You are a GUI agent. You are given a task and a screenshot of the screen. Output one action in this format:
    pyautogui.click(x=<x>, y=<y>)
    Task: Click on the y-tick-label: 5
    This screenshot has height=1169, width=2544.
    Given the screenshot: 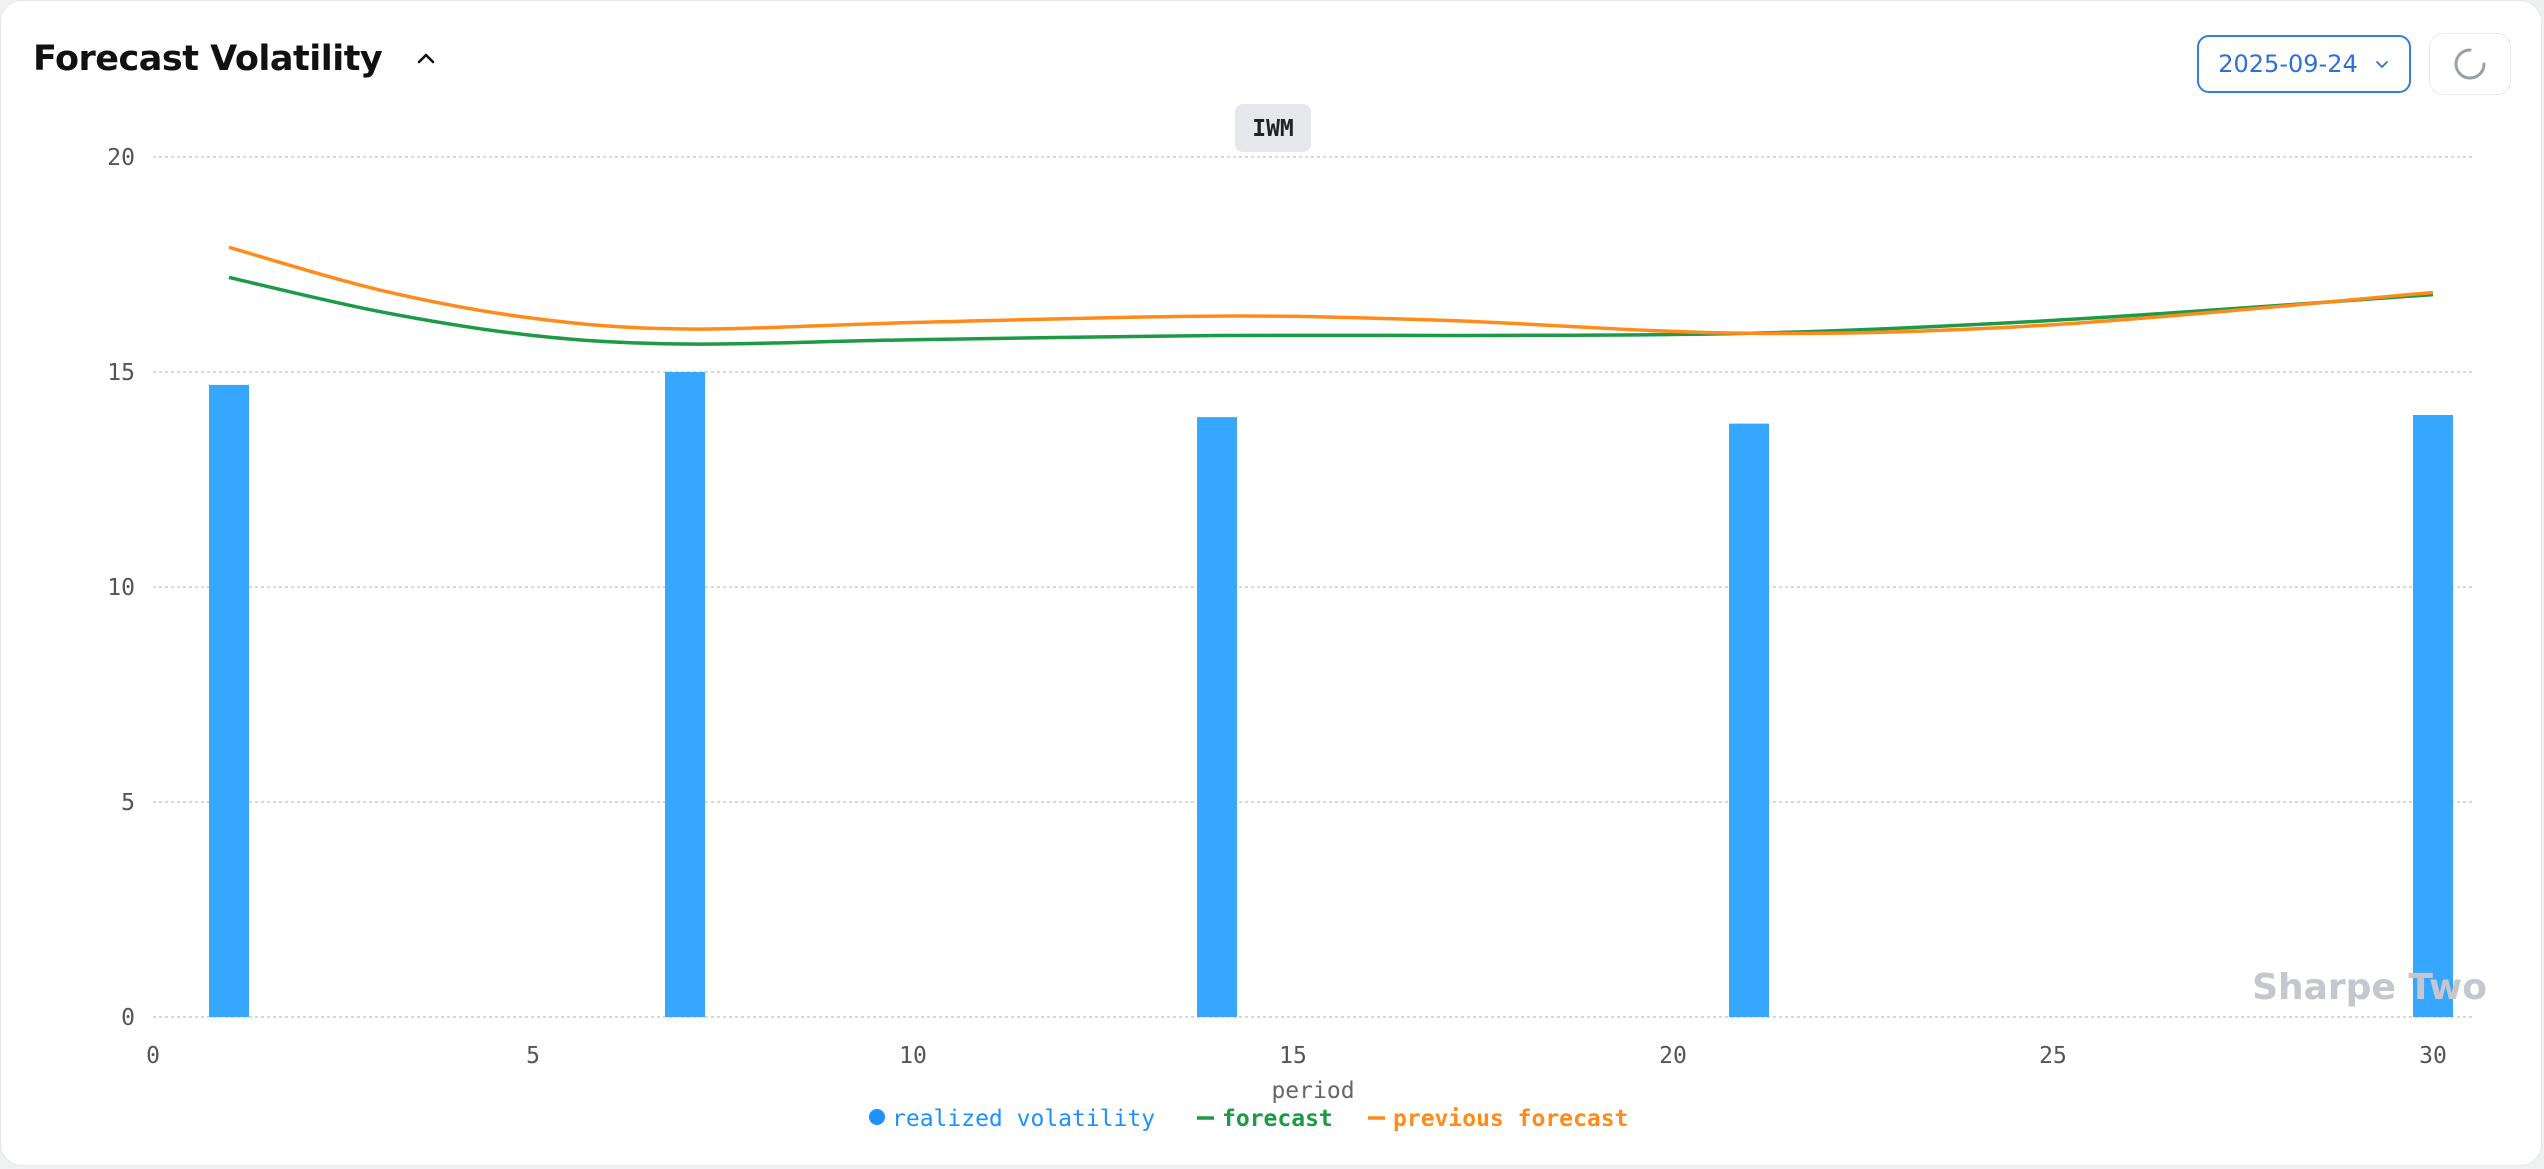 What is the action you would take?
    pyautogui.click(x=128, y=803)
    